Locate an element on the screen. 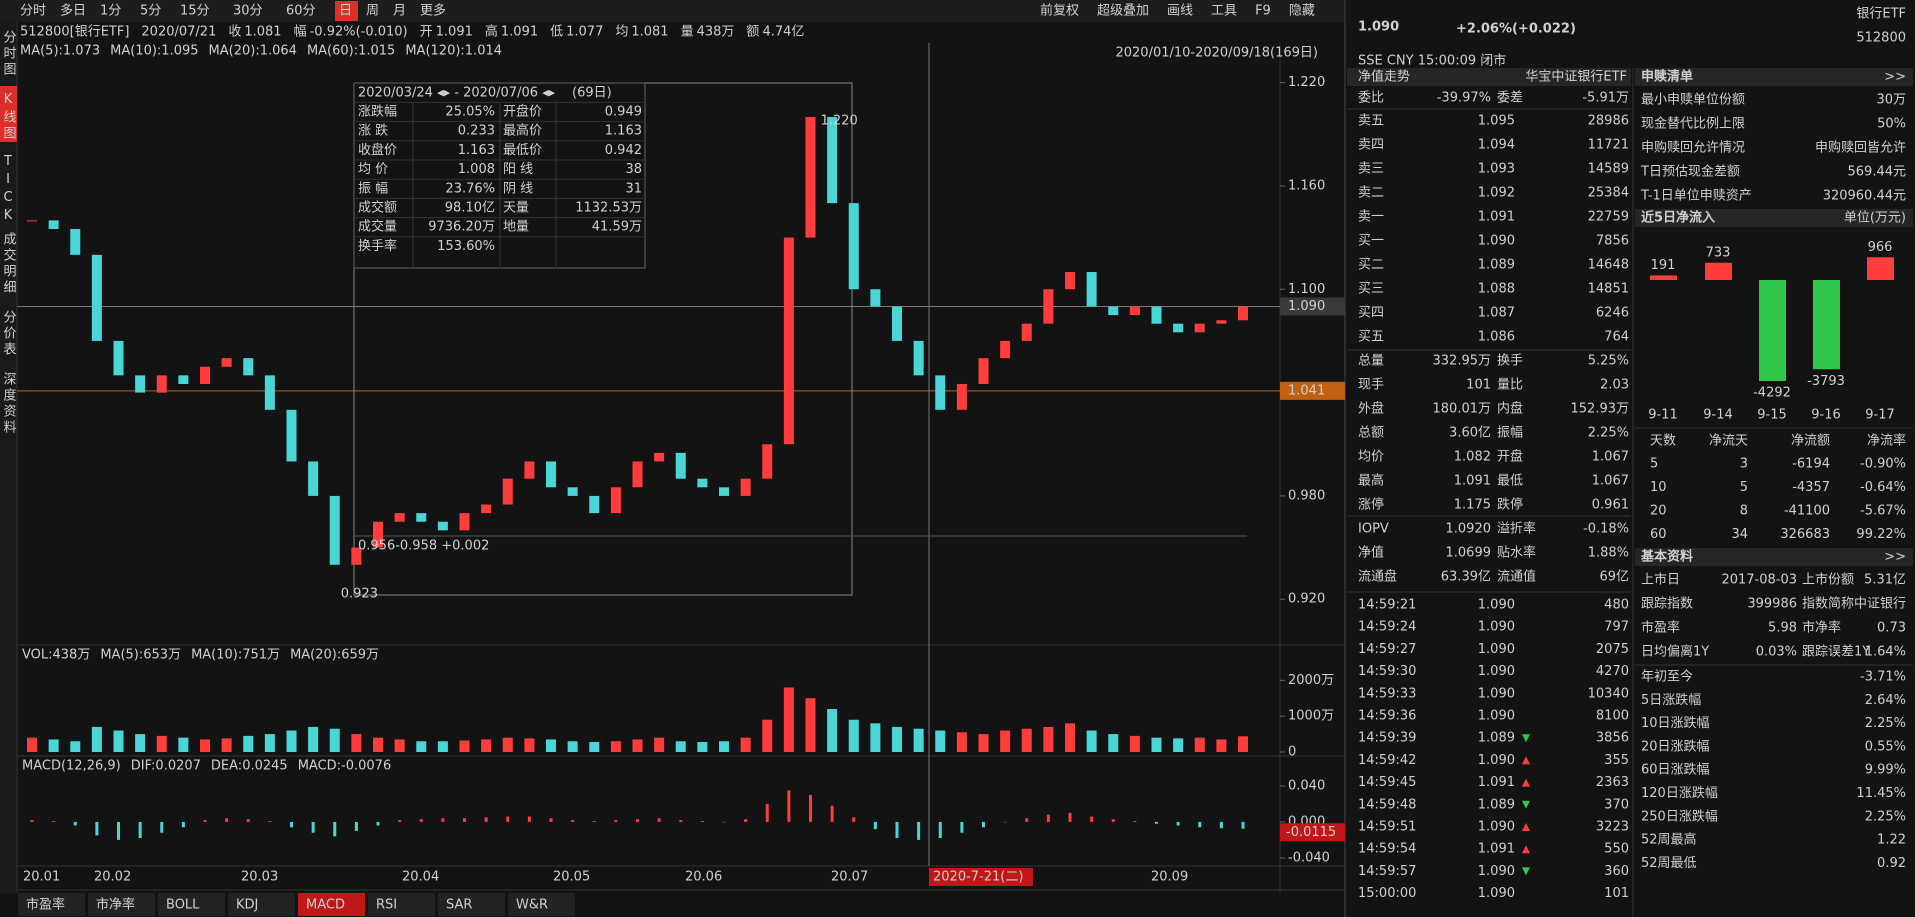 Image resolution: width=1915 pixels, height=917 pixels. tool-button: 画线 is located at coordinates (1180, 11).